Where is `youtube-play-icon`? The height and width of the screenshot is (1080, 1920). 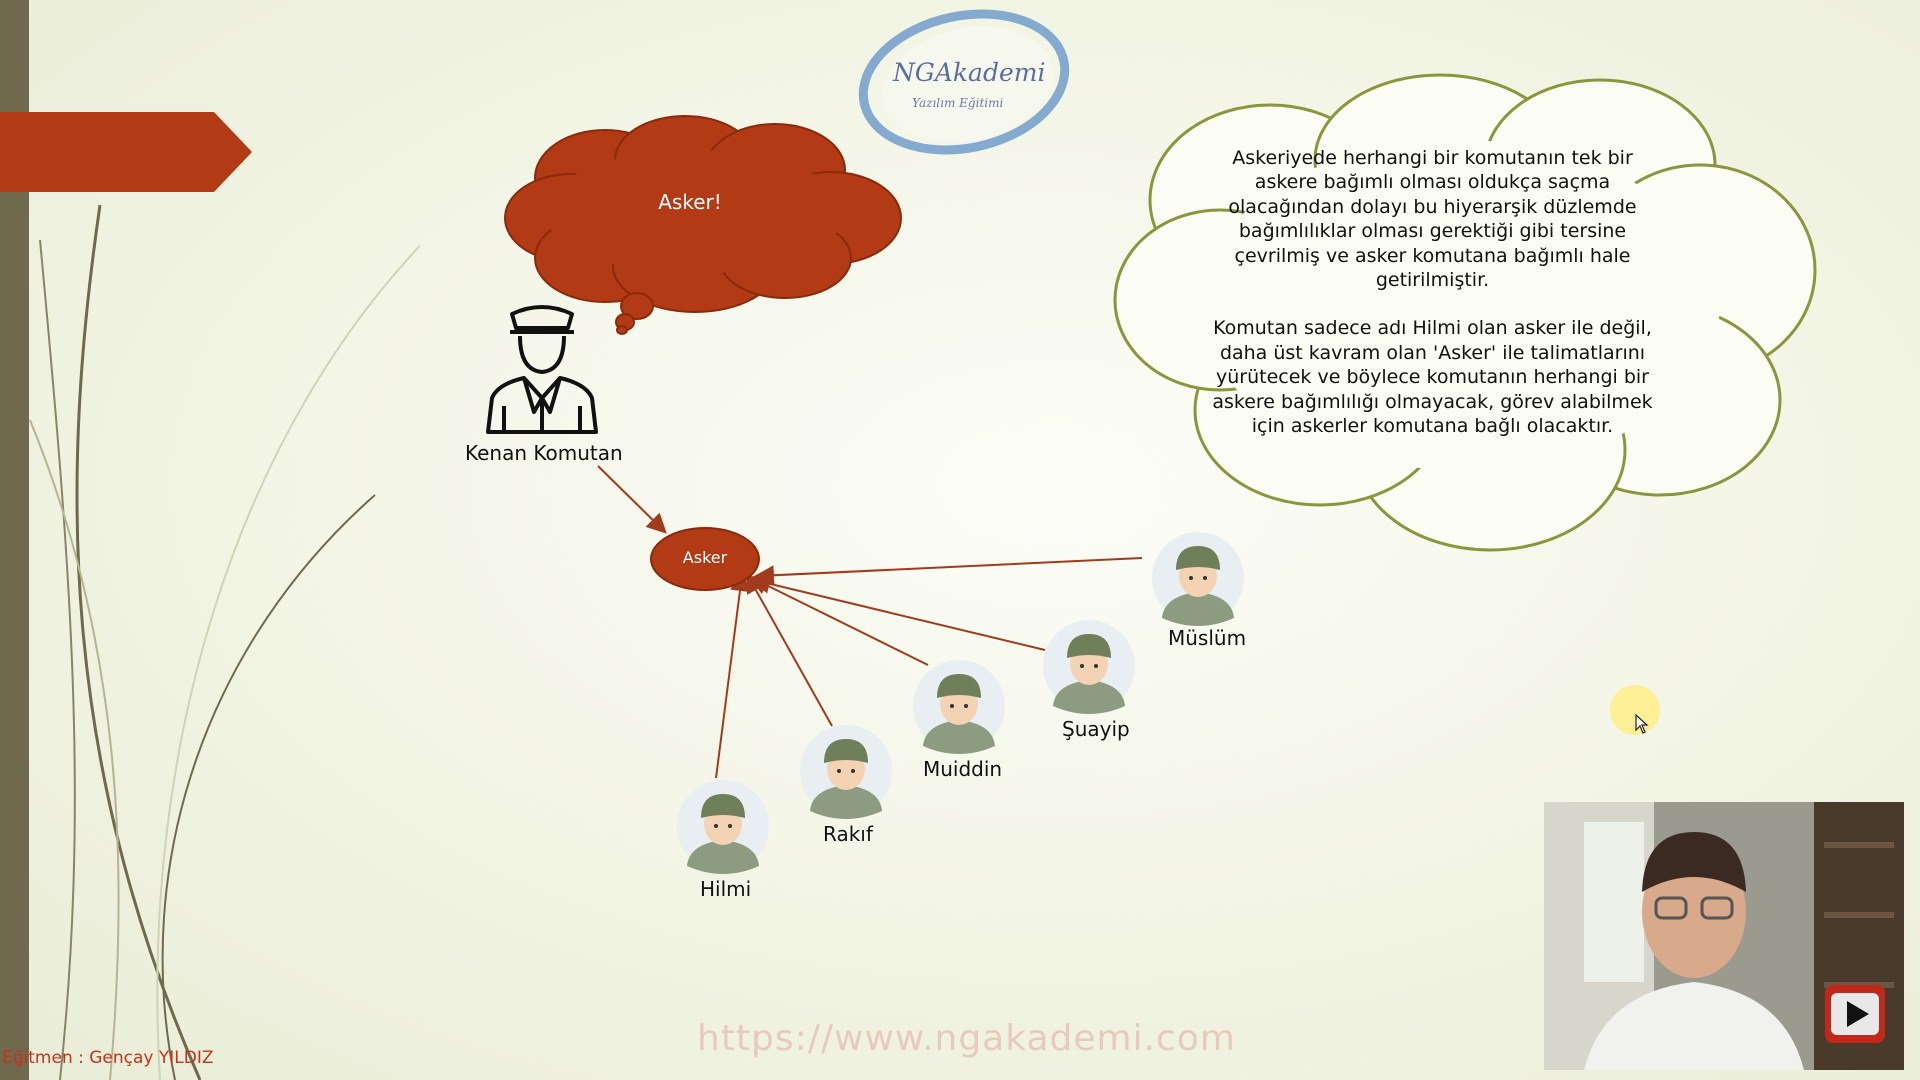
youtube-play-icon is located at coordinates (1855, 1014).